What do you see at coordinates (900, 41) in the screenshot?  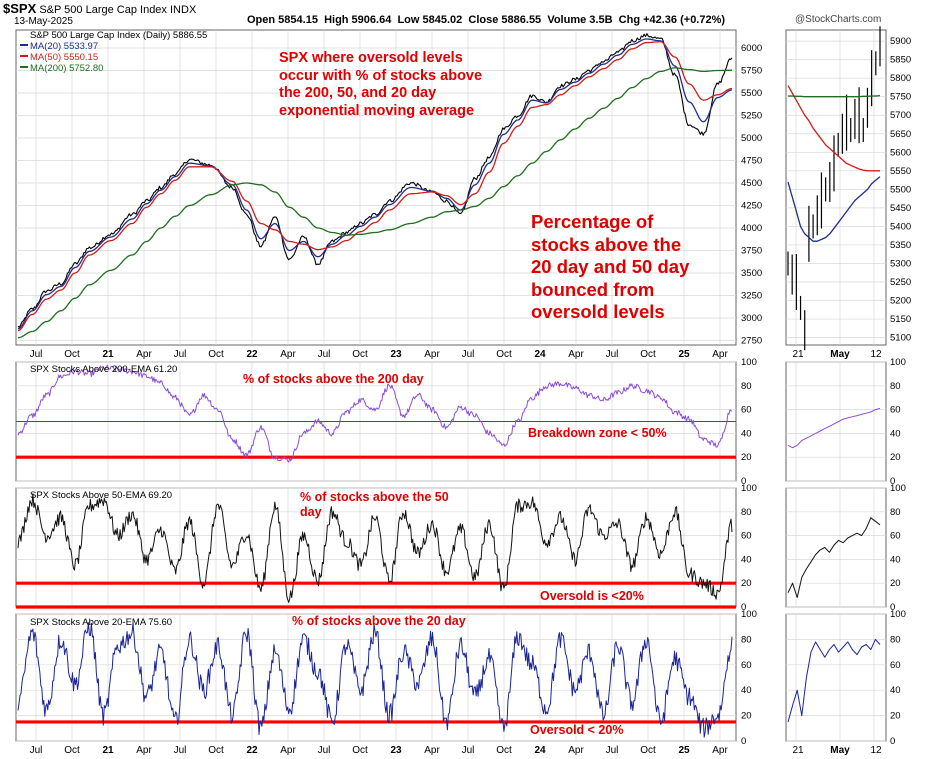 I see `zoom-price-y-tick-label: 5900` at bounding box center [900, 41].